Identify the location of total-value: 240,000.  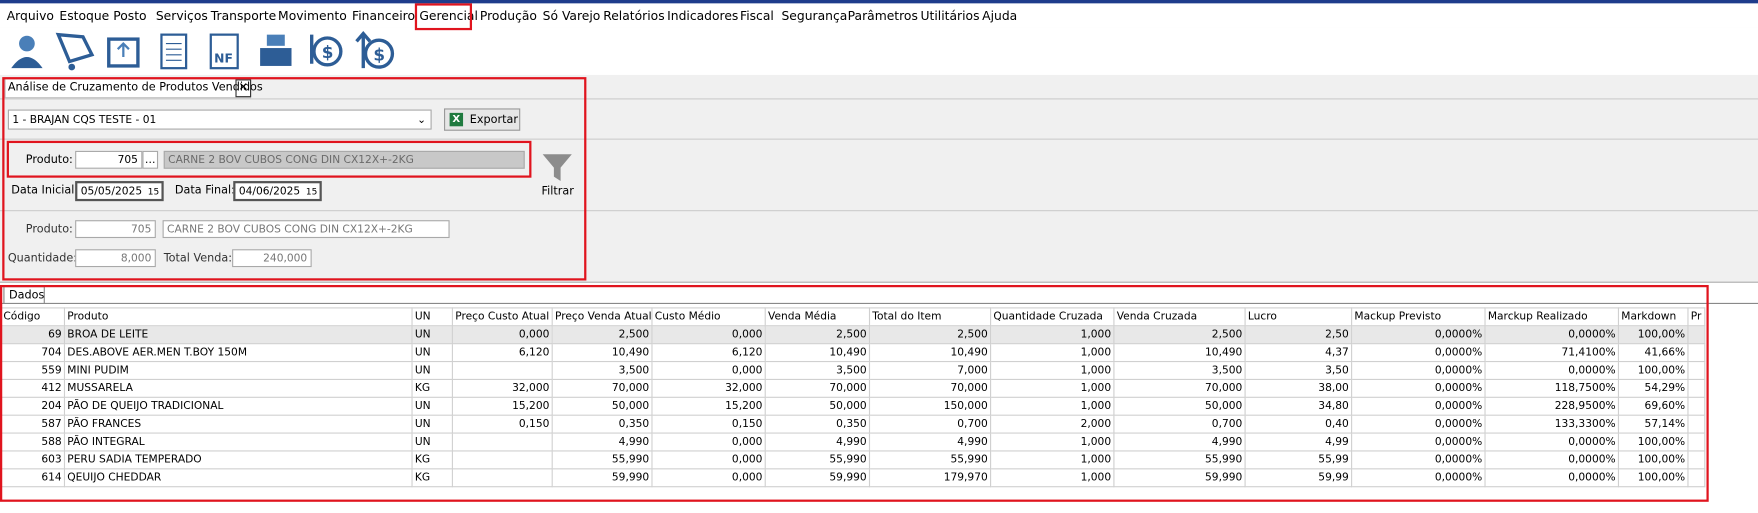
(272, 258).